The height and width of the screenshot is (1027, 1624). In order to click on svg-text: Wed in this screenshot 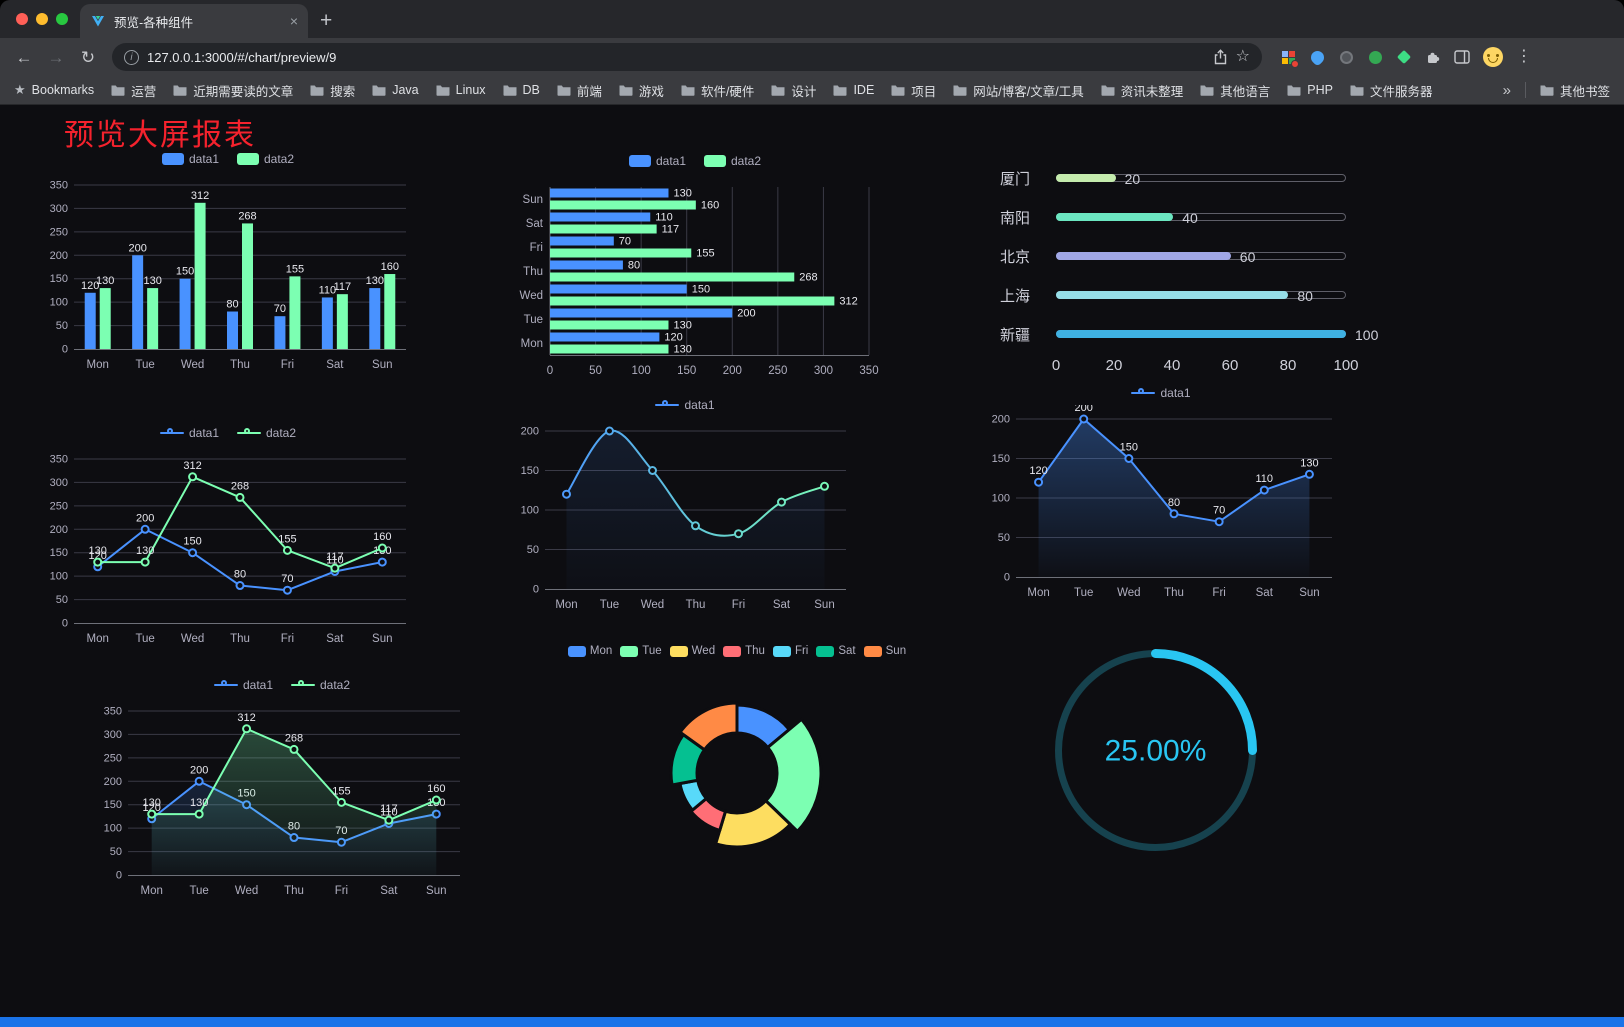, I will do `click(531, 296)`.